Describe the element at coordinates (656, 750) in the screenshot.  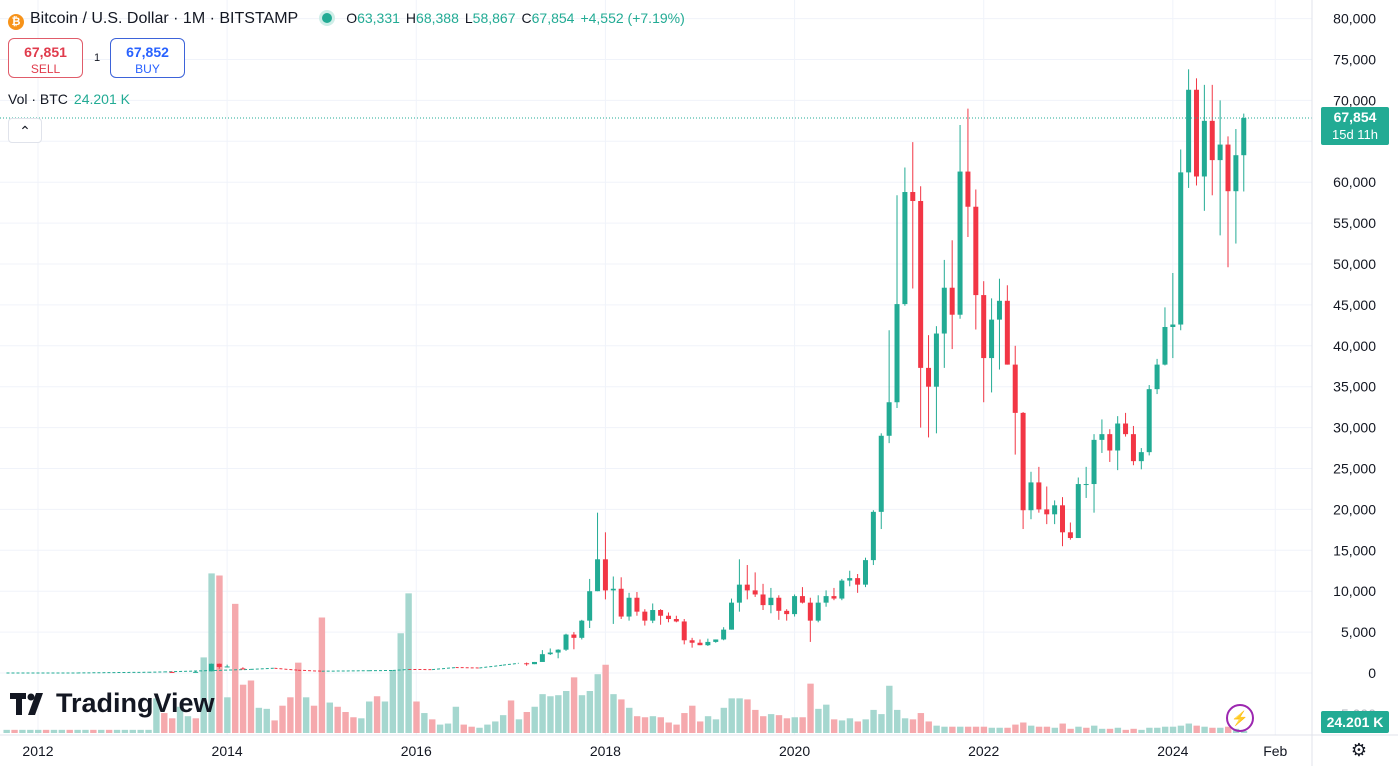
I see `time-axis` at that location.